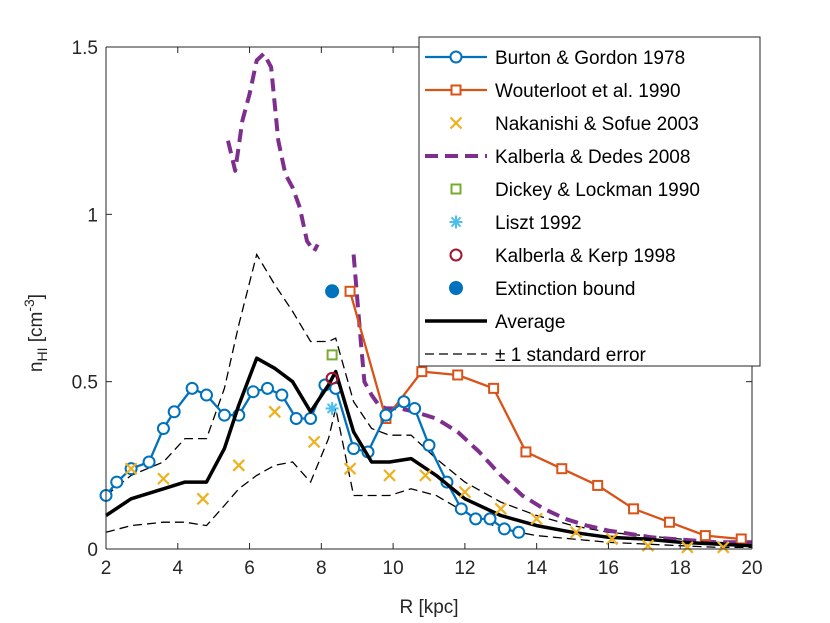 The height and width of the screenshot is (623, 830). Describe the element at coordinates (106, 568) in the screenshot. I see `x-tick-label-2: 2` at that location.